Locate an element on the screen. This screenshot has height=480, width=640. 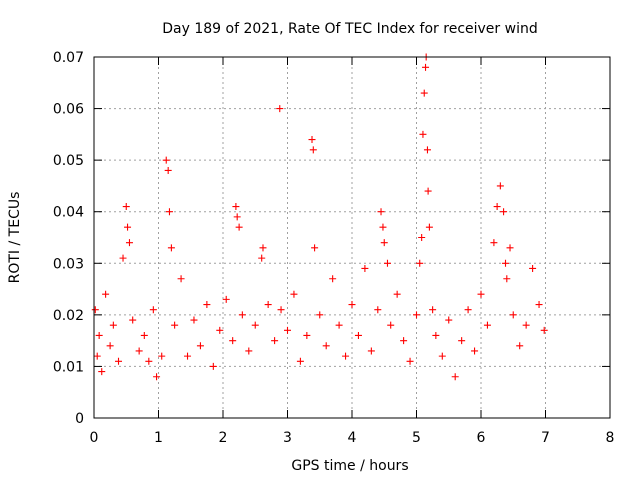
y-tick-label: 0.03 is located at coordinates (68, 264).